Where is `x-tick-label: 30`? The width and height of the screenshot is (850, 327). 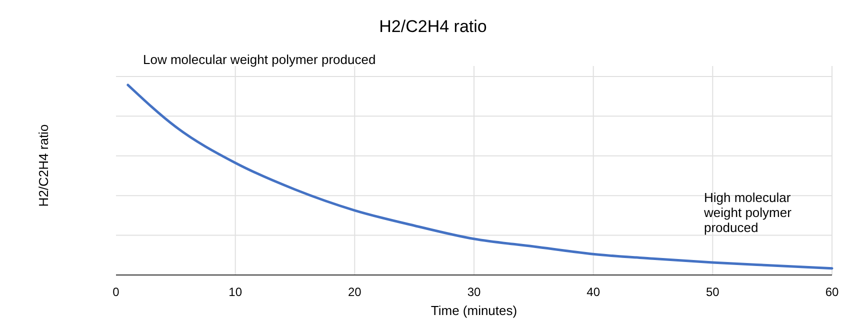 x-tick-label: 30 is located at coordinates (474, 292).